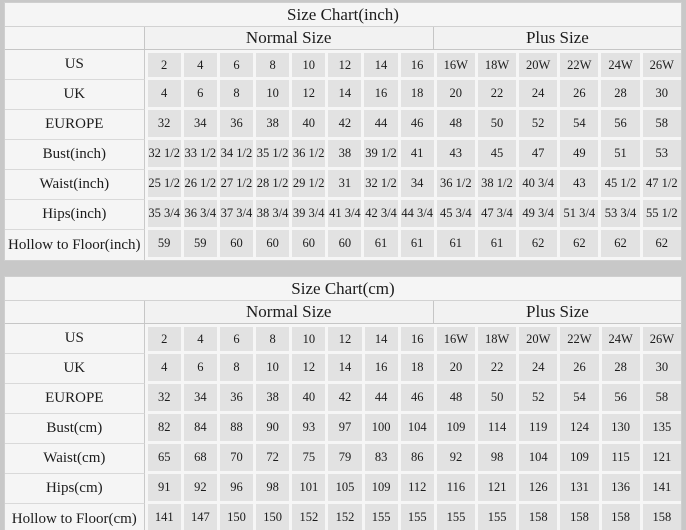 This screenshot has width=686, height=530. I want to click on size-value-cell: 72, so click(271, 459).